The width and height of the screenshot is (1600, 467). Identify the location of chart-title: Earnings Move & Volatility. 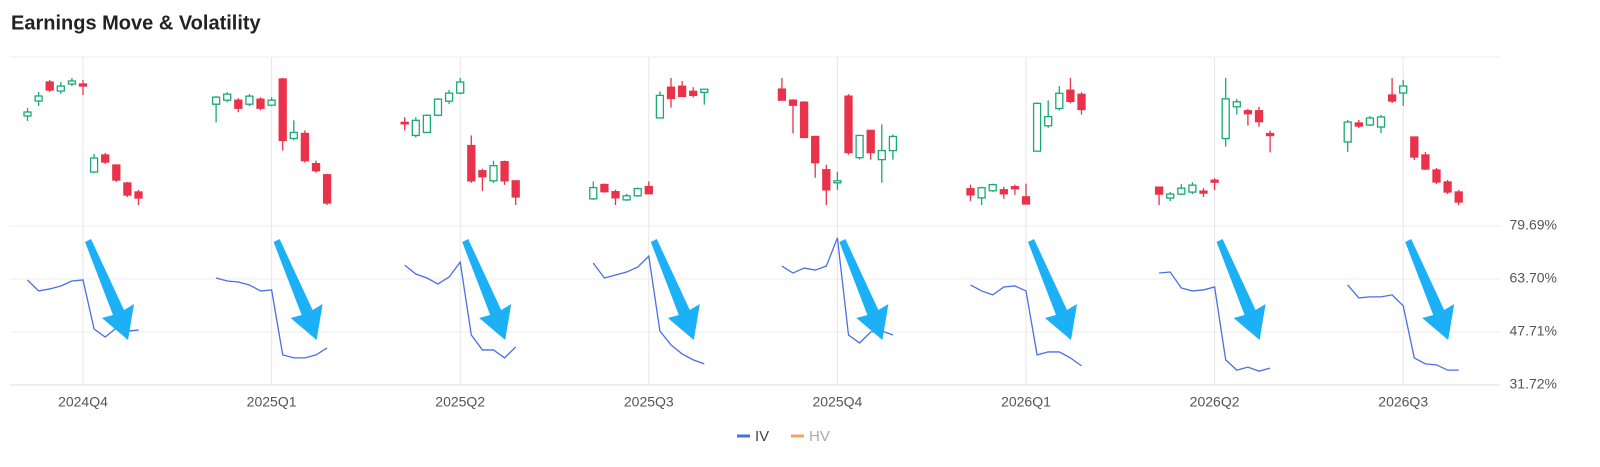
(136, 23).